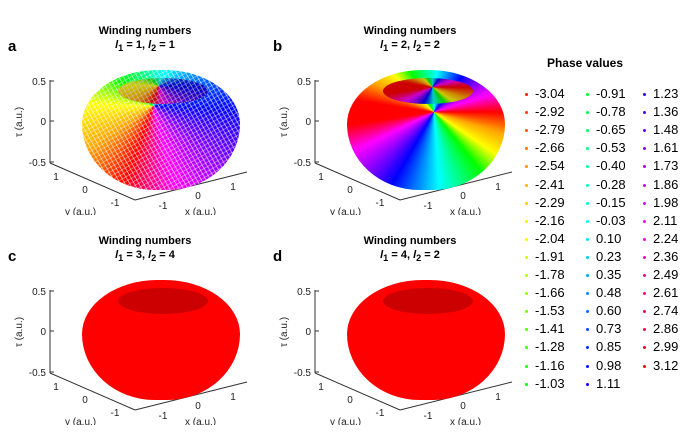 The width and height of the screenshot is (700, 442). Describe the element at coordinates (609, 274) in the screenshot. I see `legend-value: 0.35` at that location.